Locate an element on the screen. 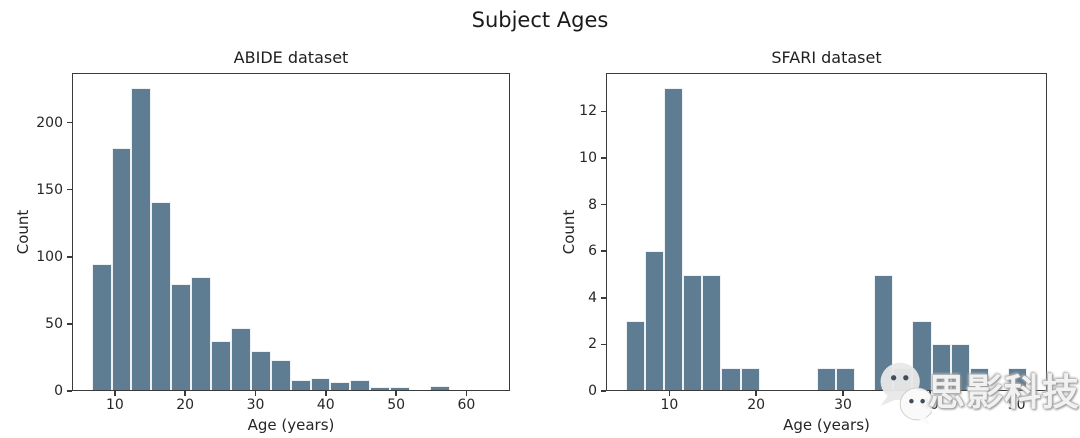 The height and width of the screenshot is (438, 1080). y-tick-label: 50 is located at coordinates (54, 323).